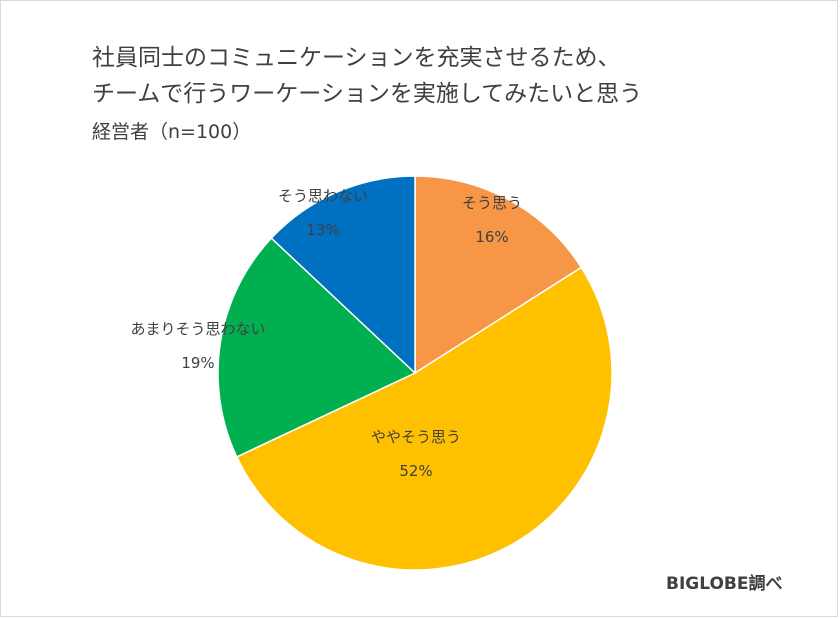  What do you see at coordinates (367, 94) in the screenshot?
I see `chart-title-line-2: チームで行うワーケーションを実施してみたいと思う` at bounding box center [367, 94].